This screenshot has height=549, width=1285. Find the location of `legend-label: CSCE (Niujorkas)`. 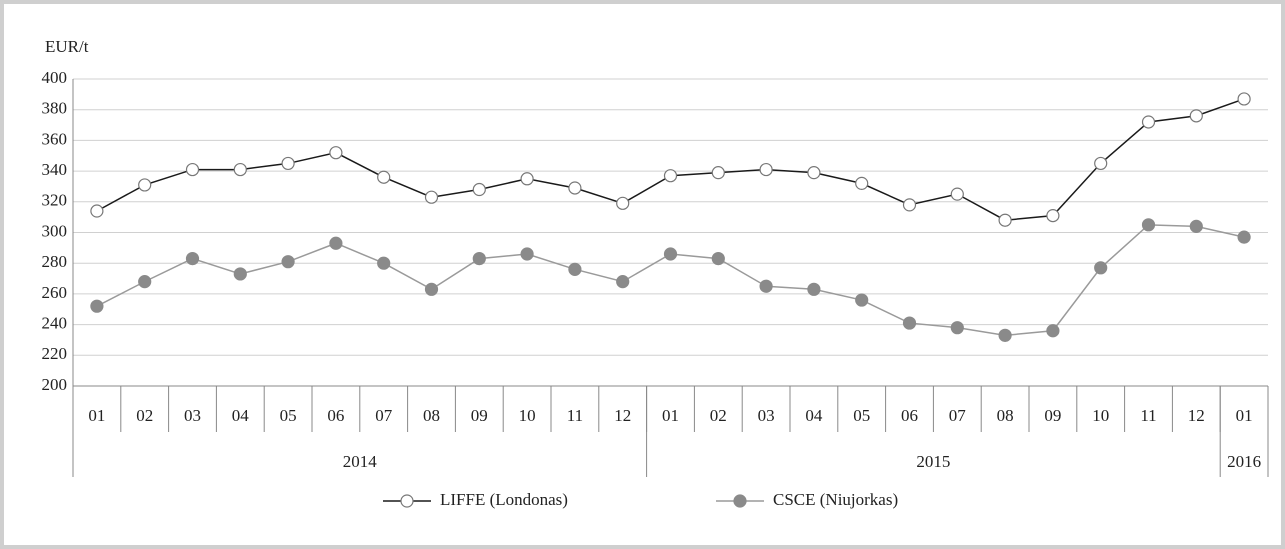

legend-label: CSCE (Niujorkas) is located at coordinates (835, 499).